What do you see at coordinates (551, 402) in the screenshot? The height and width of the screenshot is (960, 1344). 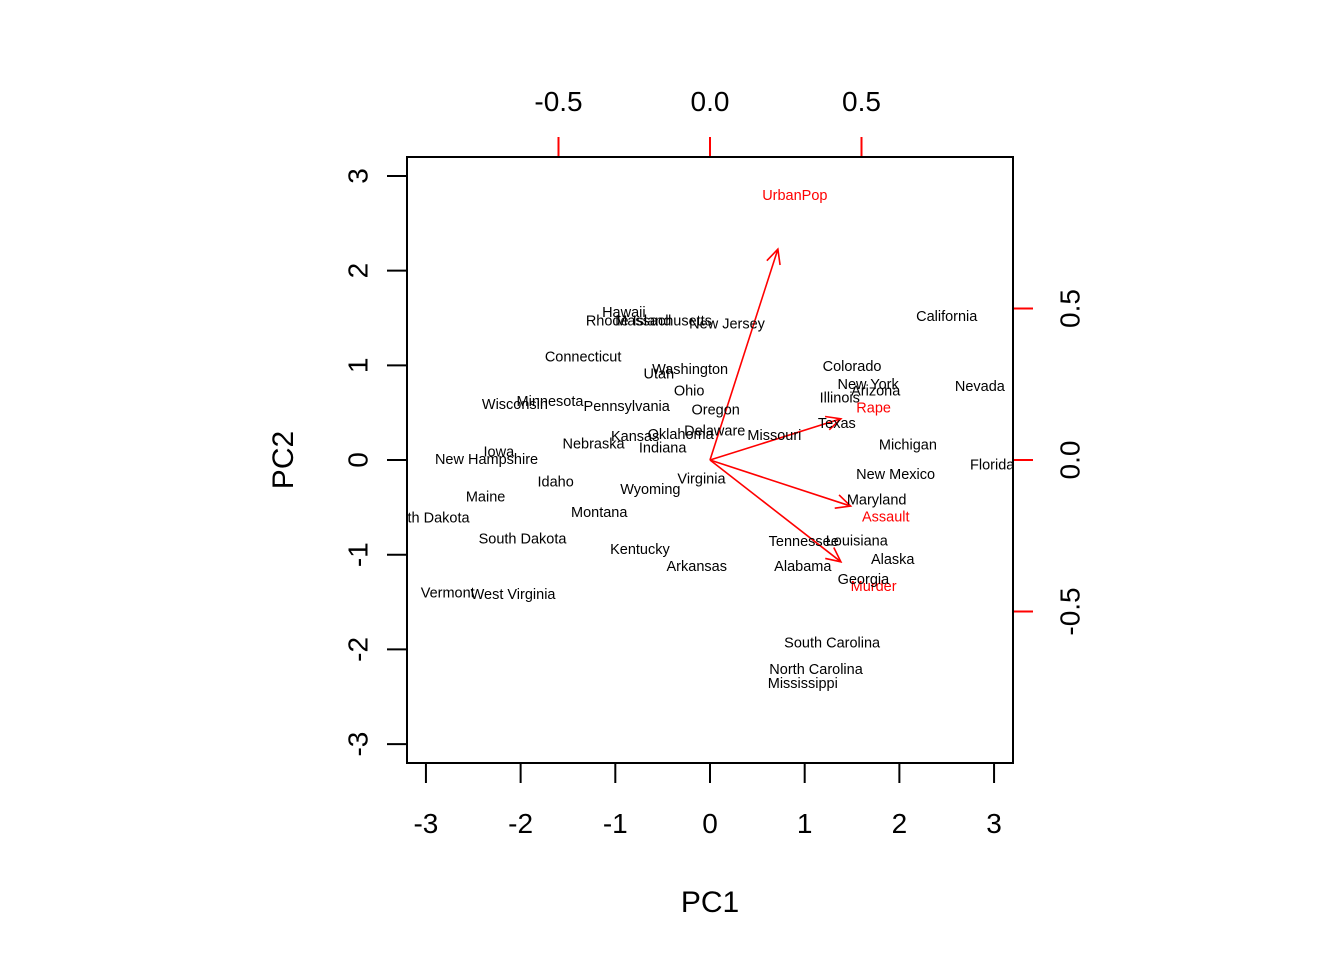 I see `point-label-minnesota: Minnesota` at bounding box center [551, 402].